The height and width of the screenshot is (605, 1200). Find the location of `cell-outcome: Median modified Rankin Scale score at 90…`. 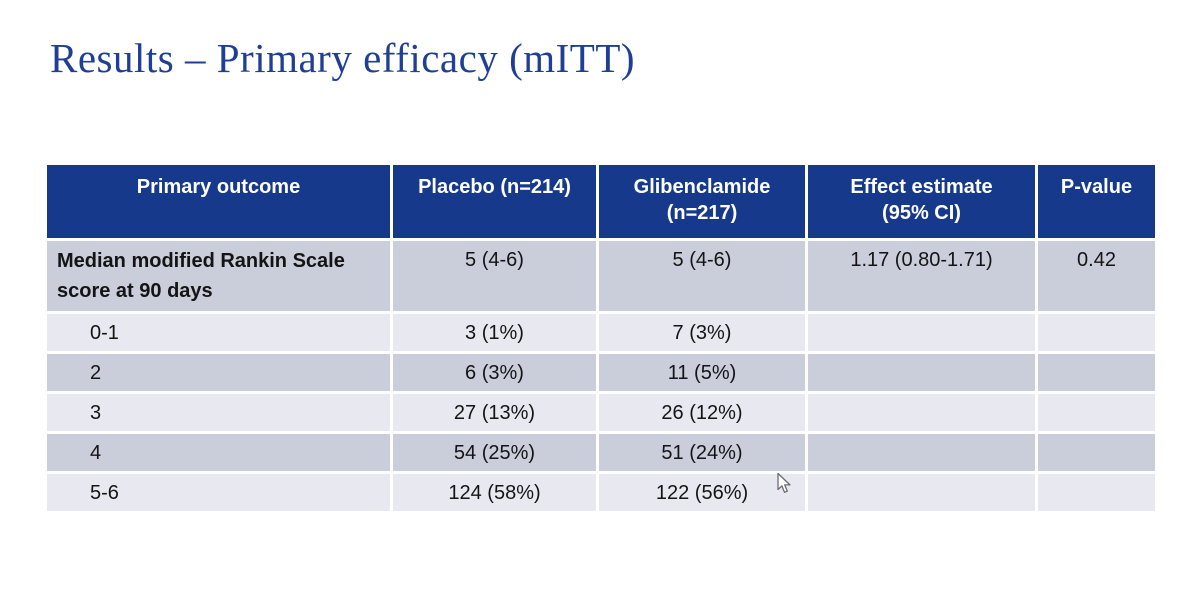

cell-outcome: Median modified Rankin Scale score at 90… is located at coordinates (218, 276).